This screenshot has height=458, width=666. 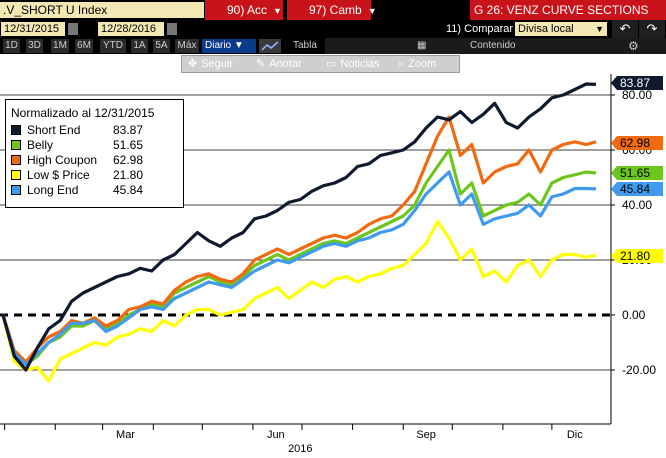 I want to click on legend-entry-name: Short End, so click(x=54, y=130).